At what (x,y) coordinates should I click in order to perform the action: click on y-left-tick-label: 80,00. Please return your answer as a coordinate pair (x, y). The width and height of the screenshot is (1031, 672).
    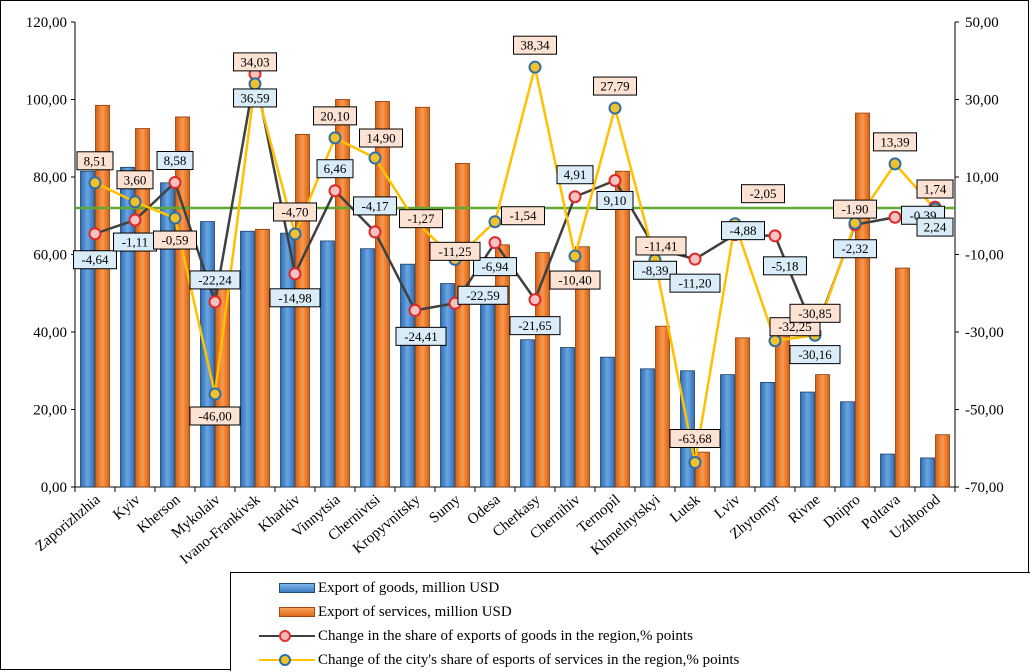
    Looking at the image, I should click on (50, 178).